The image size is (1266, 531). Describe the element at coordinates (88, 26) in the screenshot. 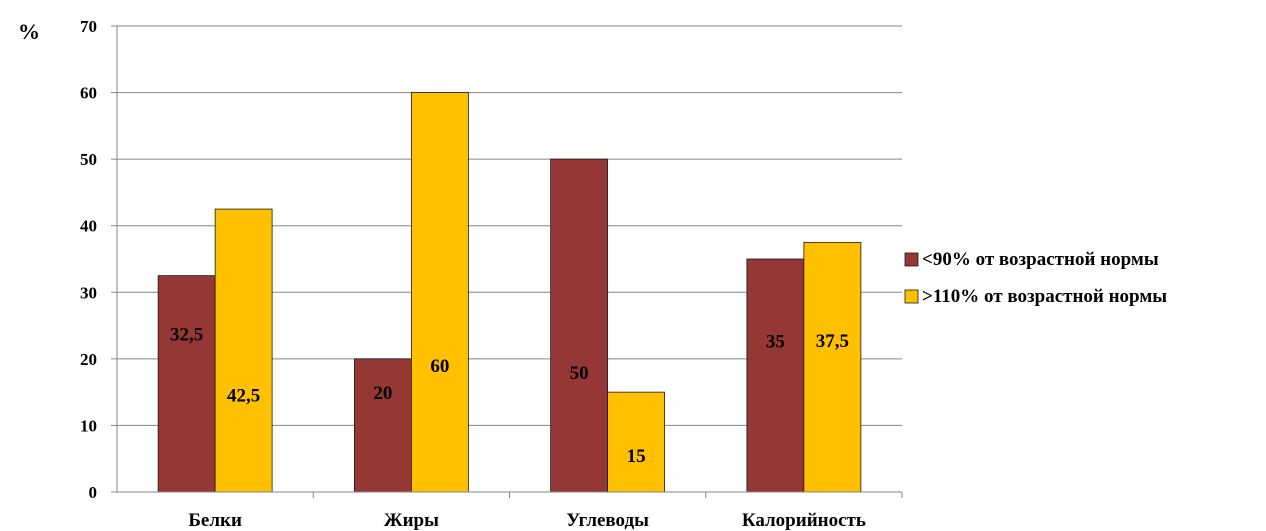

I see `y-tick-label: 70` at that location.